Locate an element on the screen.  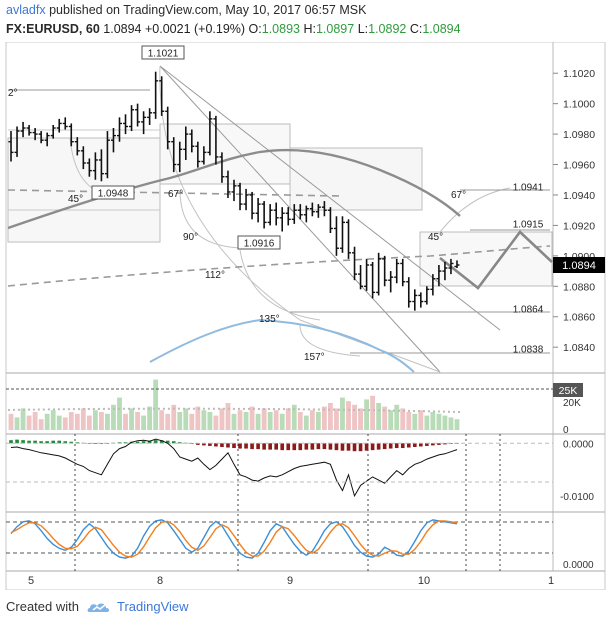
time-axis: 5 8 9 10 1 is located at coordinates (291, 581).